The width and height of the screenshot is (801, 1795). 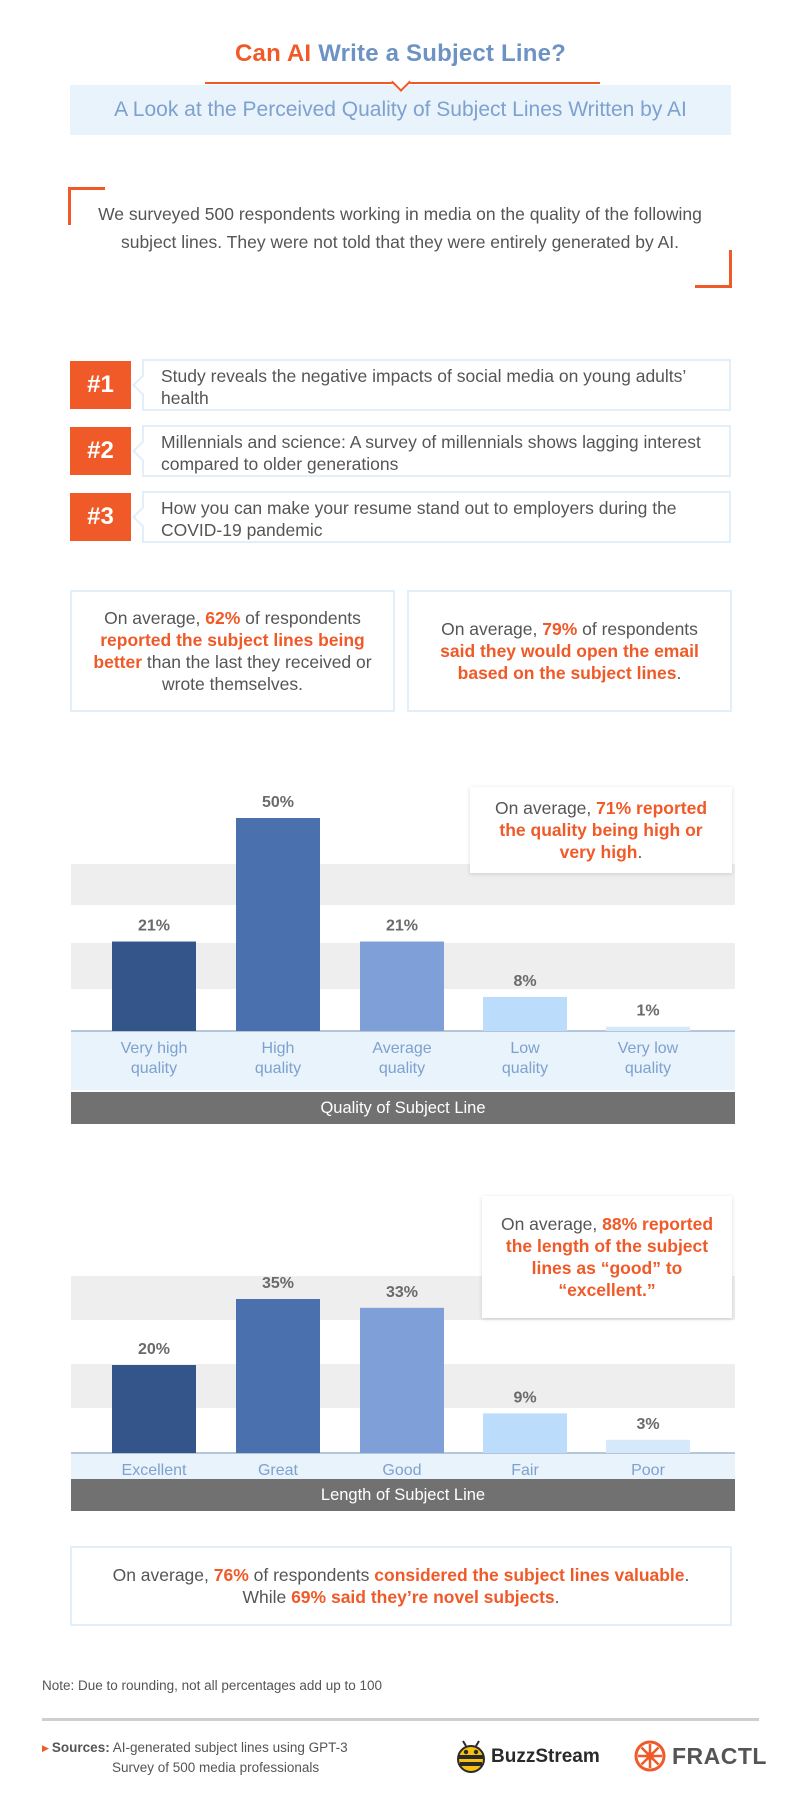 What do you see at coordinates (100, 451) in the screenshot?
I see `rank-badge: #2` at bounding box center [100, 451].